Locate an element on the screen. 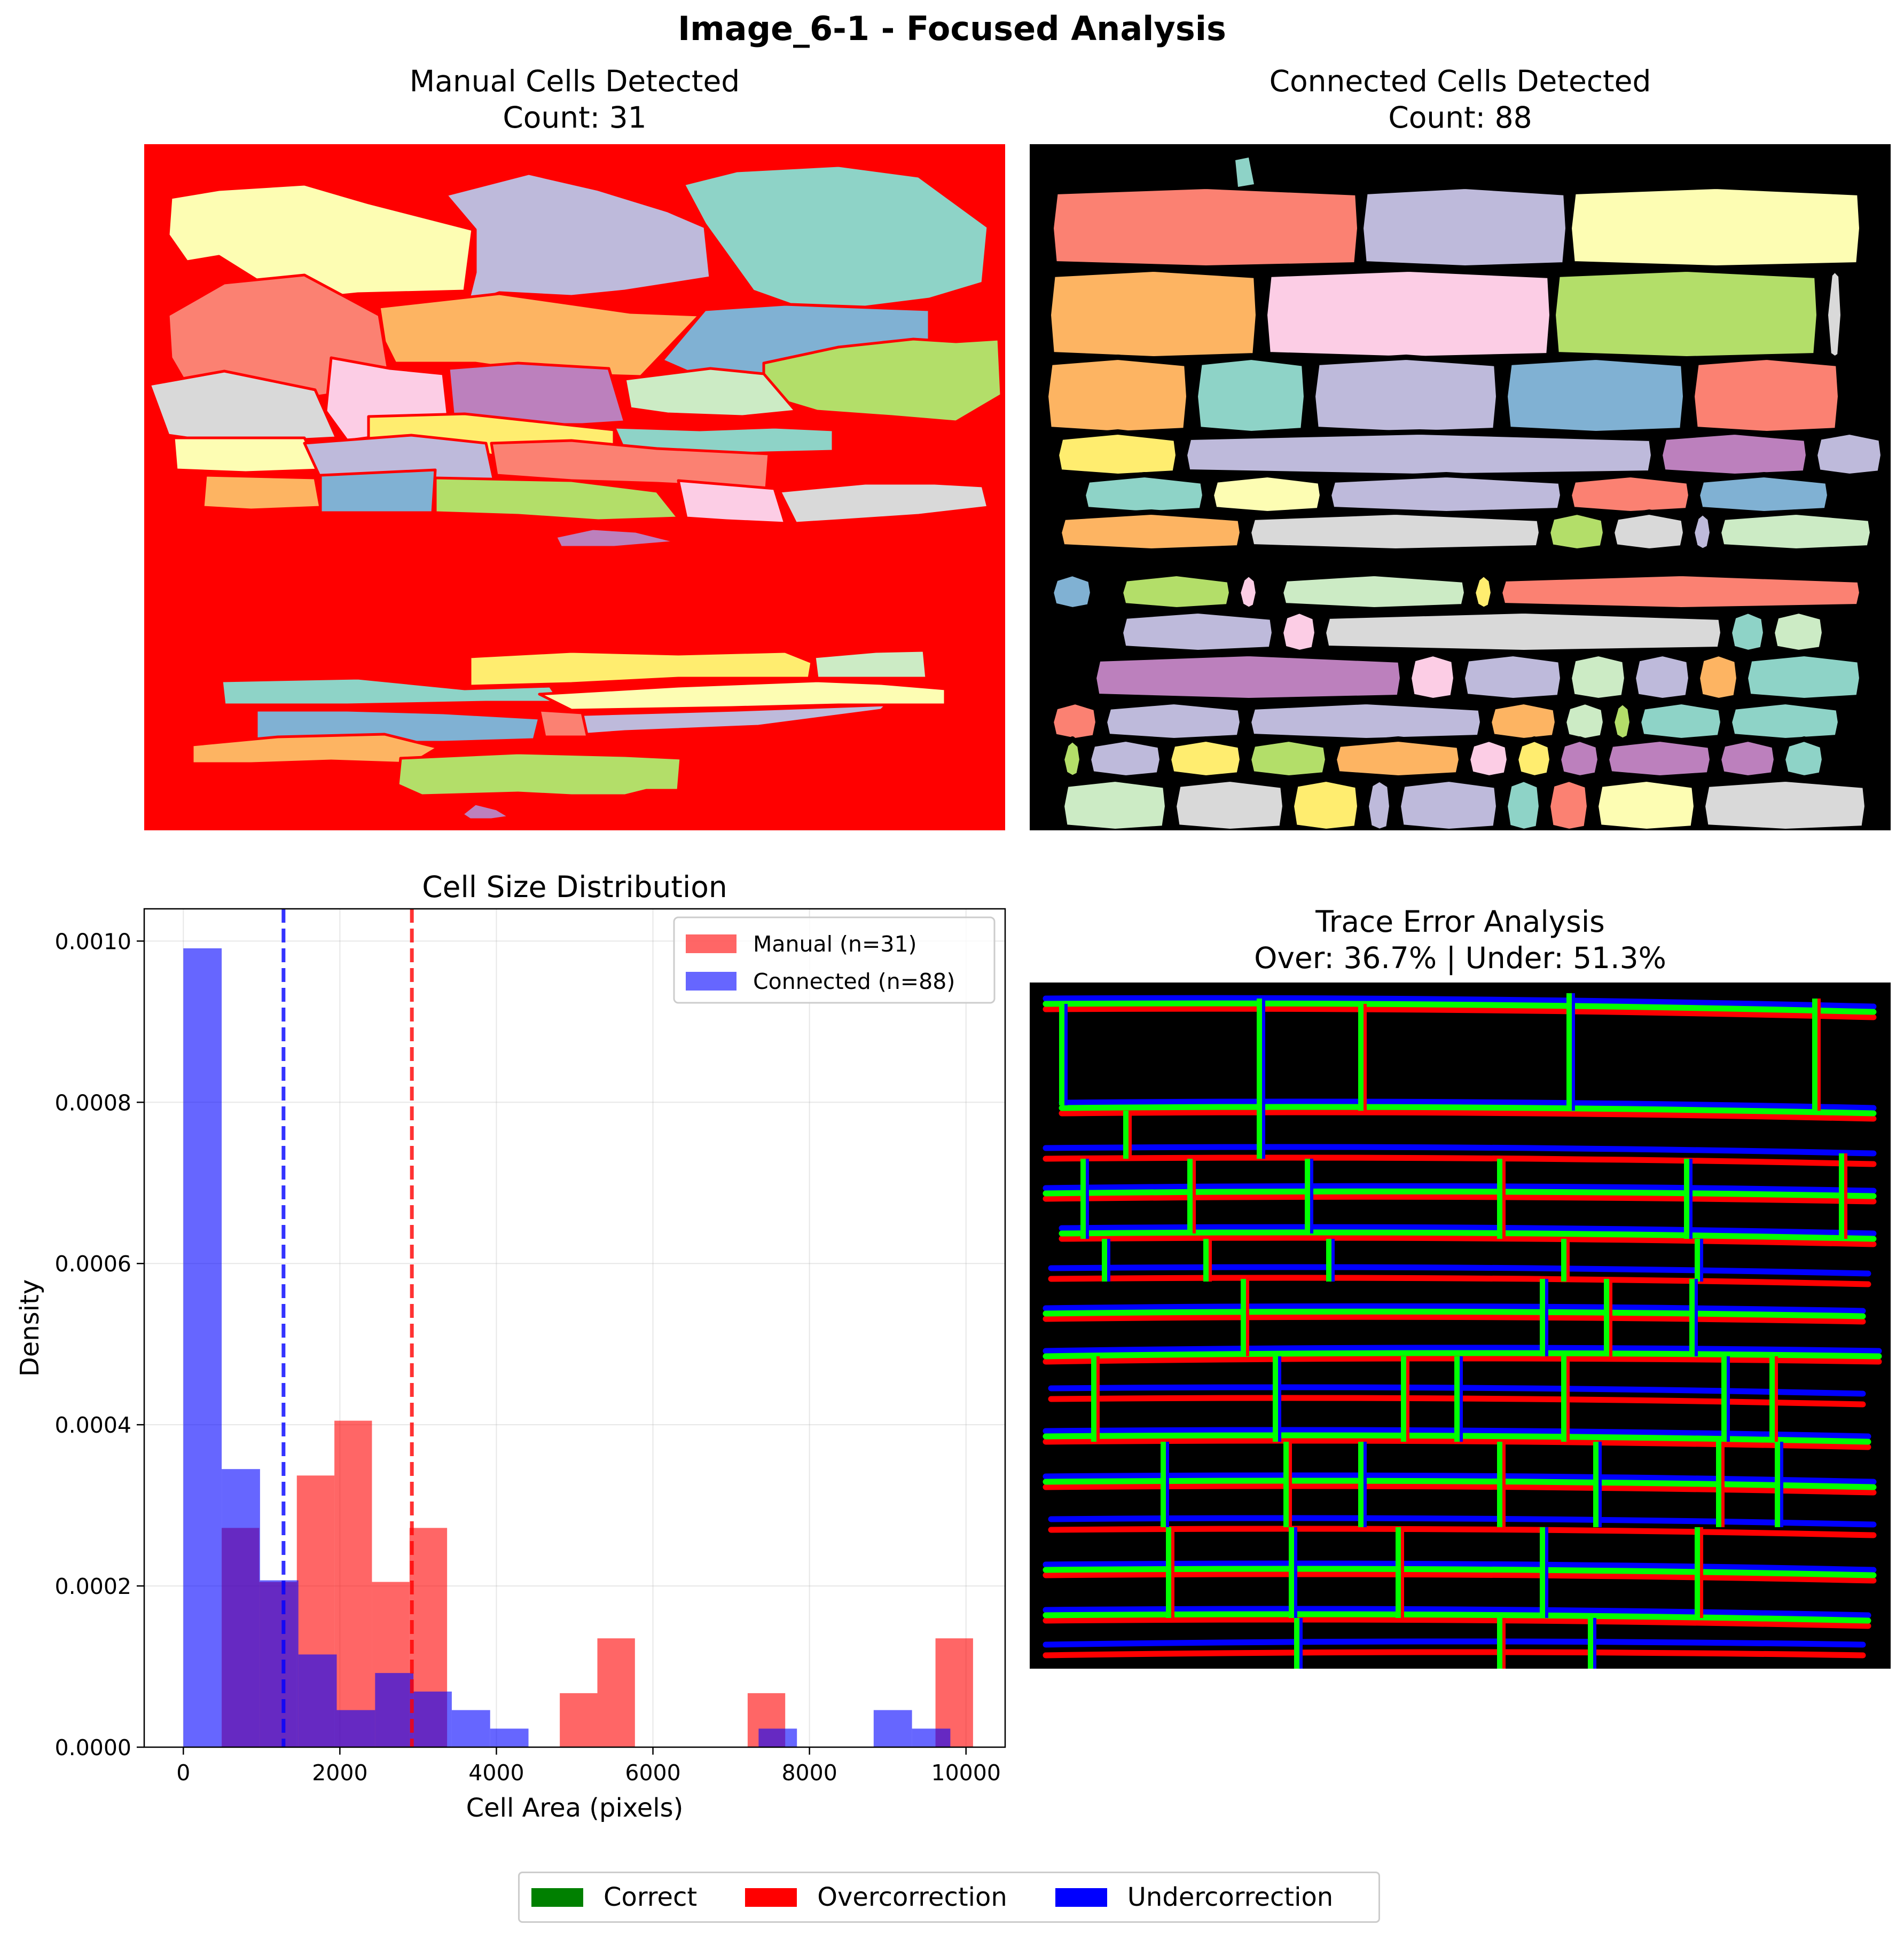 This screenshot has height=1941, width=1904. y-tick-label-1: 0.0002 is located at coordinates (93, 1587).